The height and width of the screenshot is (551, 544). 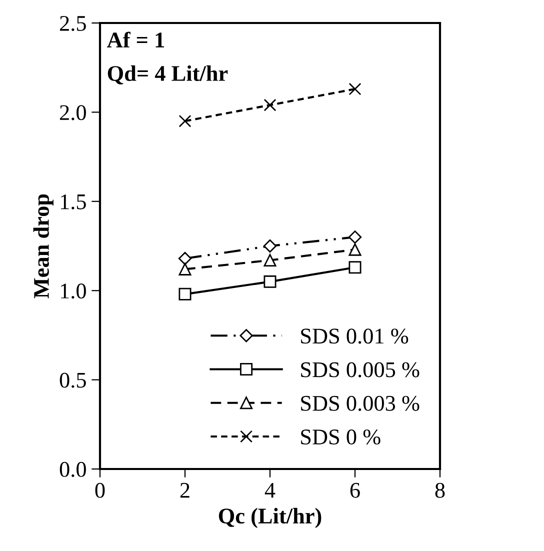 What do you see at coordinates (270, 518) in the screenshot?
I see `x-axis-title: Qc (Lit/hr)` at bounding box center [270, 518].